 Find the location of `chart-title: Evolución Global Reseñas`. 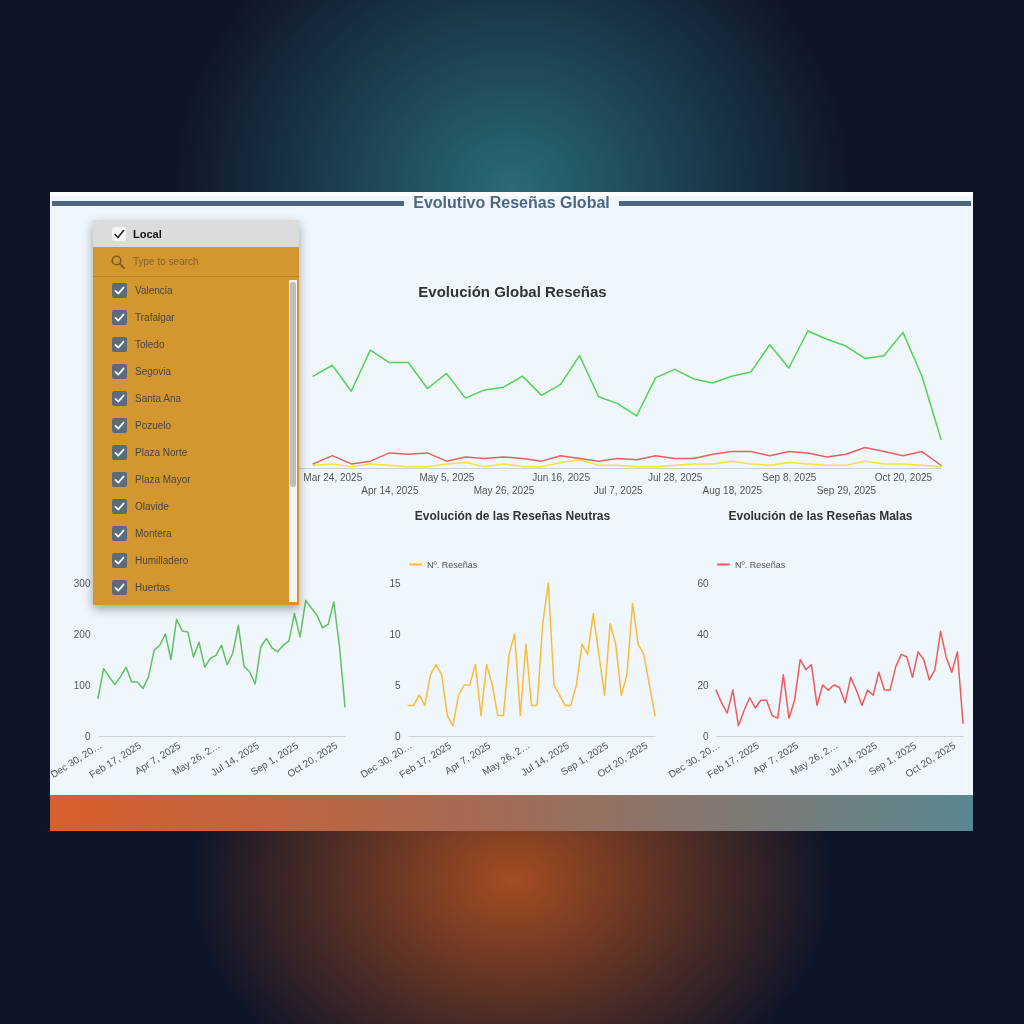

chart-title: Evolución Global Reseñas is located at coordinates (512, 292).